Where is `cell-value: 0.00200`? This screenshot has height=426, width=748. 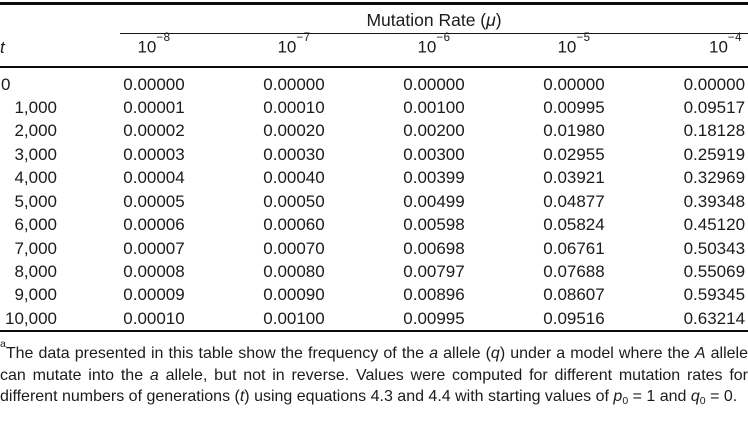 cell-value: 0.00200 is located at coordinates (434, 131).